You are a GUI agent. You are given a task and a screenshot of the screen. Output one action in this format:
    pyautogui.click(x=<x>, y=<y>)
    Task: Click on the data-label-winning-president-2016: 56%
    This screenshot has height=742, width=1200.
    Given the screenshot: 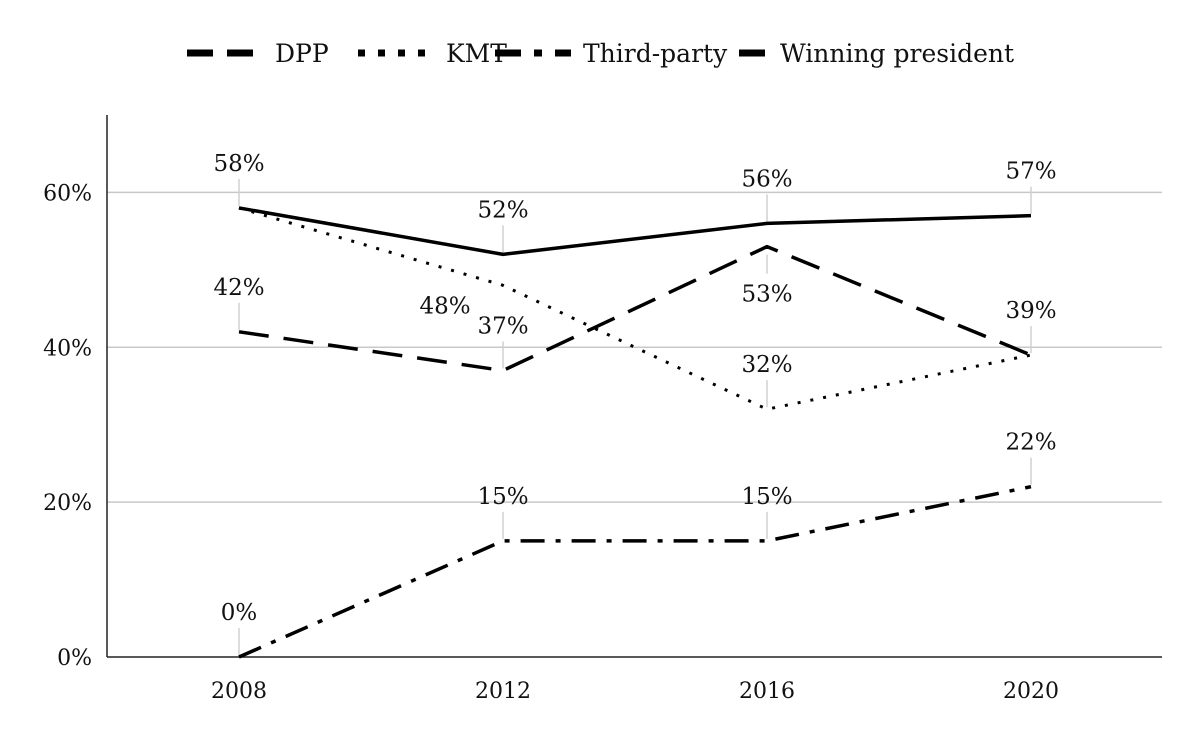 What is the action you would take?
    pyautogui.click(x=766, y=179)
    